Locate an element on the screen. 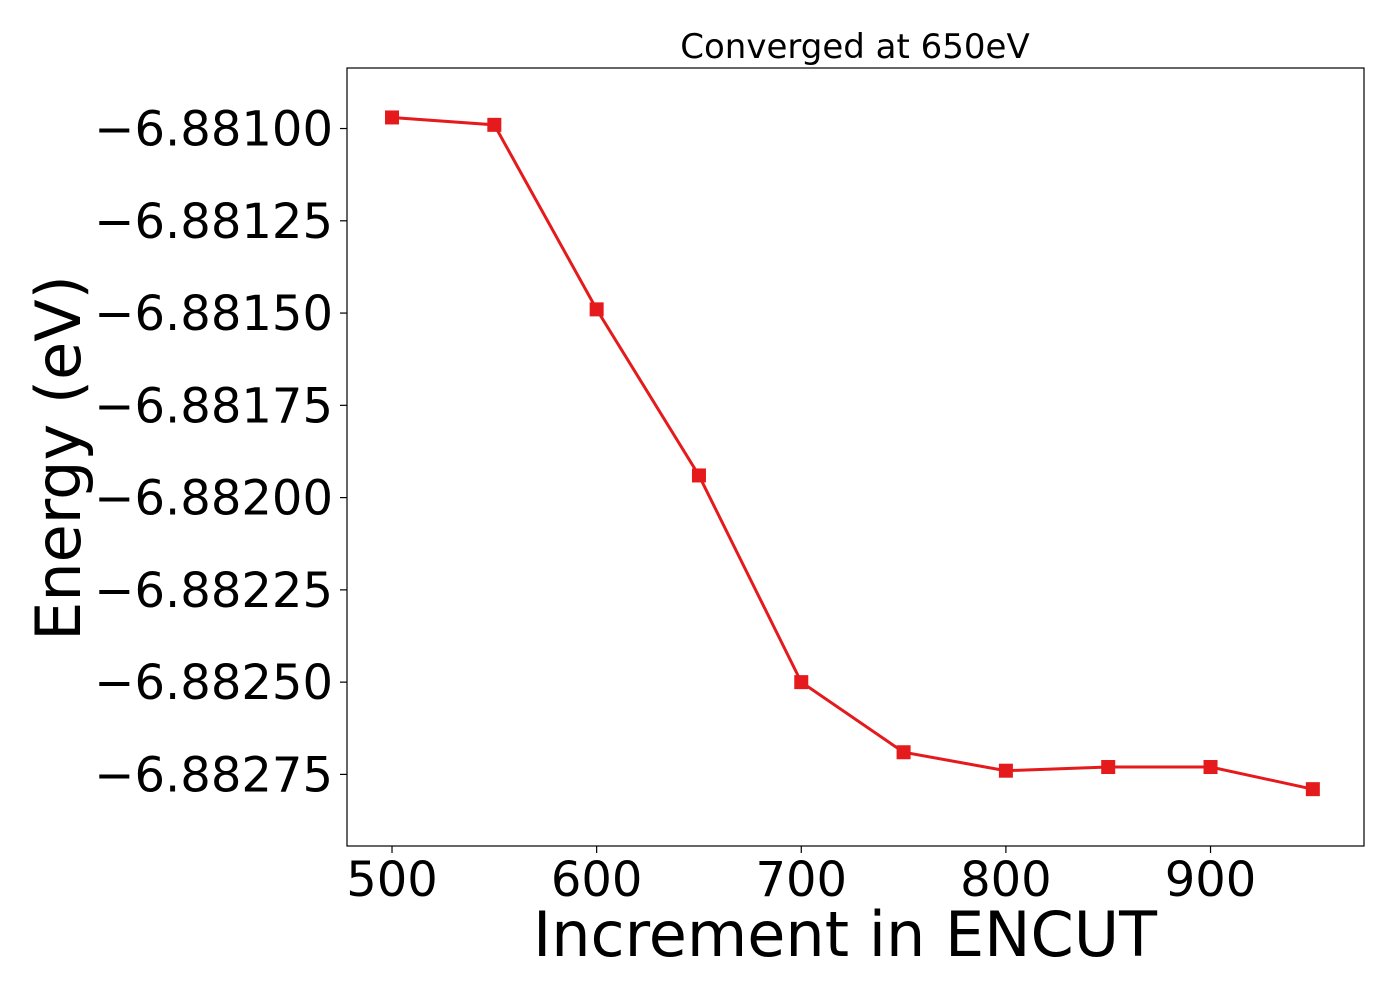 Image resolution: width=1400 pixels, height=1005 pixels. y-tick-label: −6.88225 is located at coordinates (213, 591).